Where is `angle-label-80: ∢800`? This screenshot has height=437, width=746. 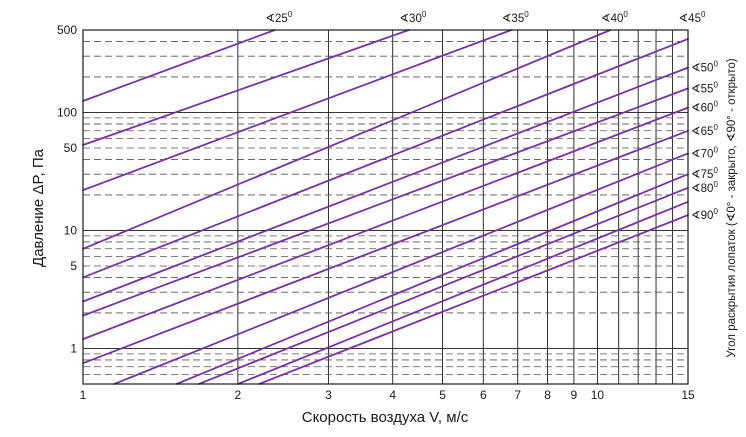 angle-label-80: ∢800 is located at coordinates (704, 187).